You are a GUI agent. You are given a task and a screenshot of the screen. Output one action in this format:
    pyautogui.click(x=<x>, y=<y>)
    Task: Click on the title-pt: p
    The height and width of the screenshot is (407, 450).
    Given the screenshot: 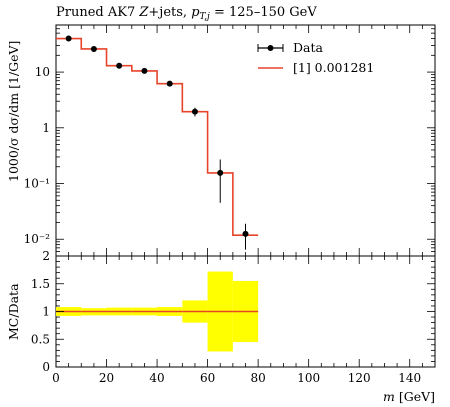 What is the action you would take?
    pyautogui.click(x=195, y=12)
    